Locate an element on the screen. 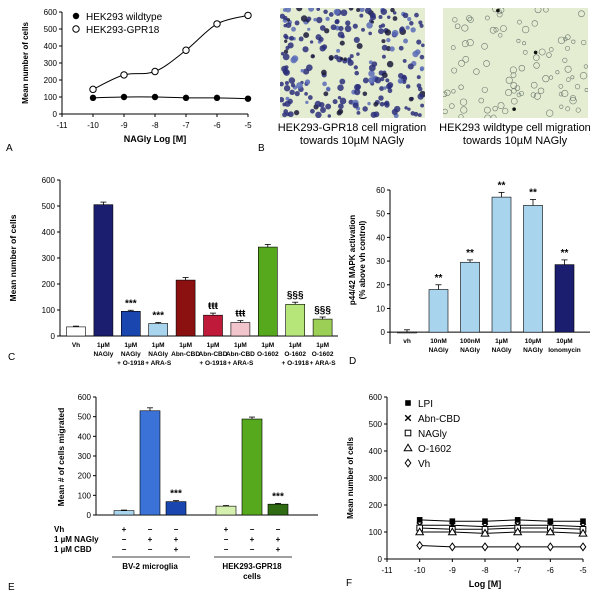 The height and width of the screenshot is (600, 600). chartC-y-tick-label: 400 is located at coordinates (49, 232).